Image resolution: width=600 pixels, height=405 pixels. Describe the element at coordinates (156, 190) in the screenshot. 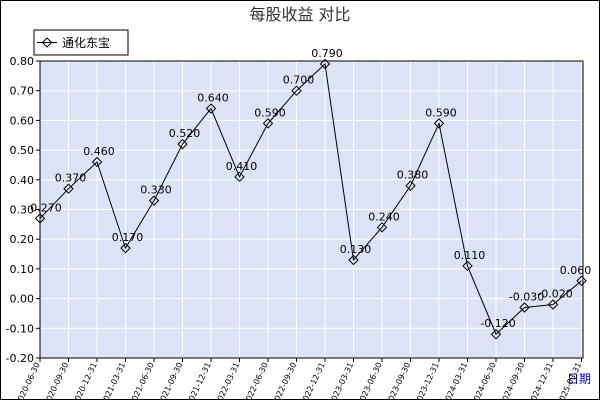

I see `data-label: 0.330` at that location.